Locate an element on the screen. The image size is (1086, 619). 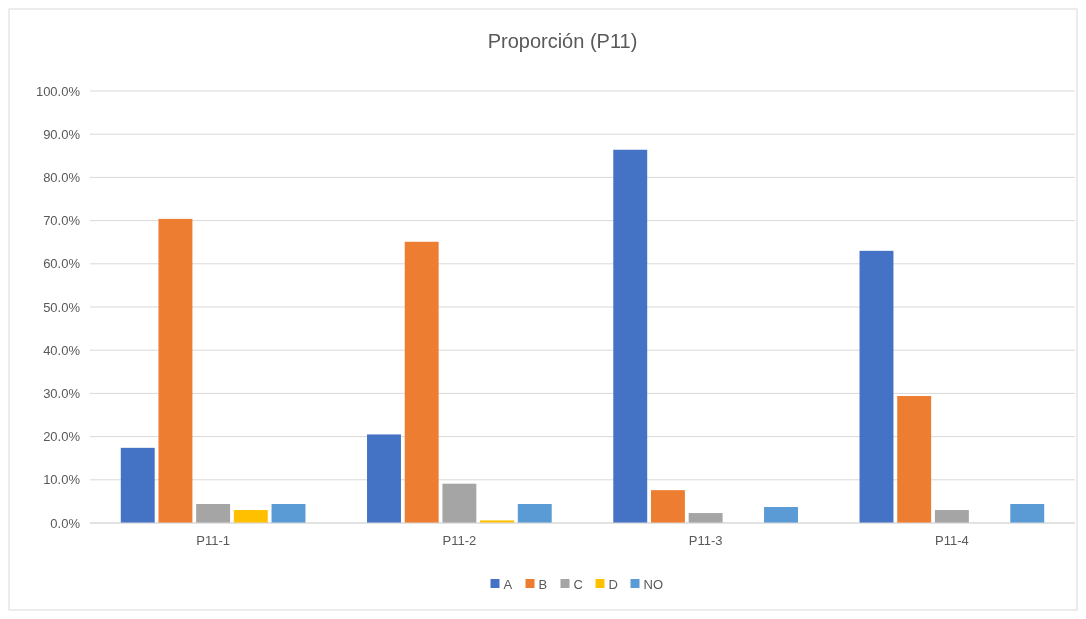
y-tick-label: 30.0% is located at coordinates (62, 393).